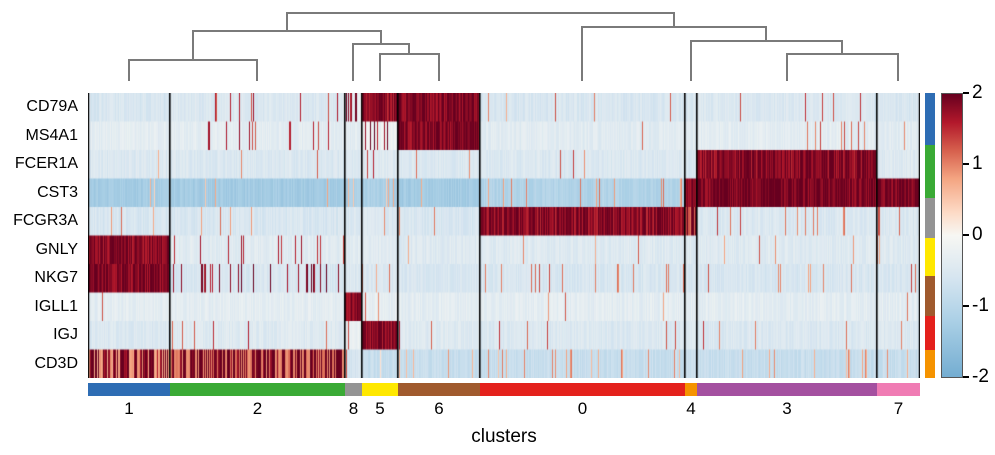 This screenshot has width=995, height=455. What do you see at coordinates (513, 46) in the screenshot?
I see `dendrogram` at bounding box center [513, 46].